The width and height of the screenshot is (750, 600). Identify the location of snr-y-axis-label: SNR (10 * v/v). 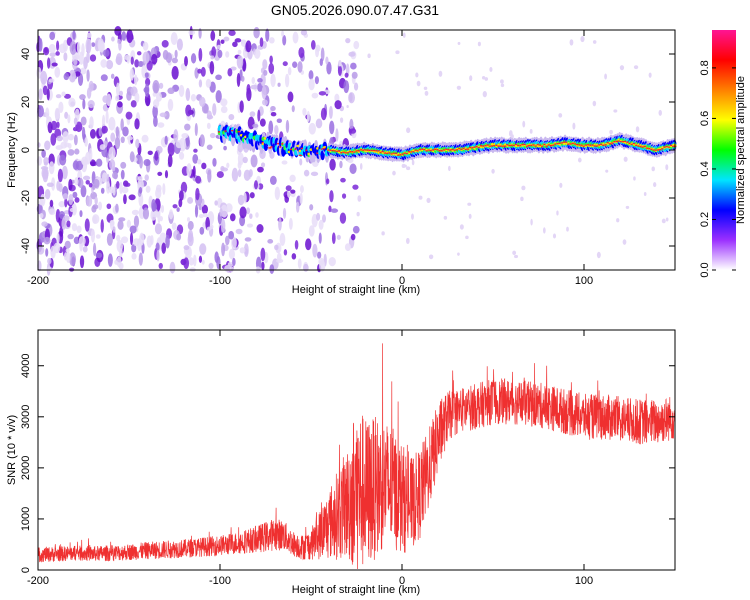
(12, 450).